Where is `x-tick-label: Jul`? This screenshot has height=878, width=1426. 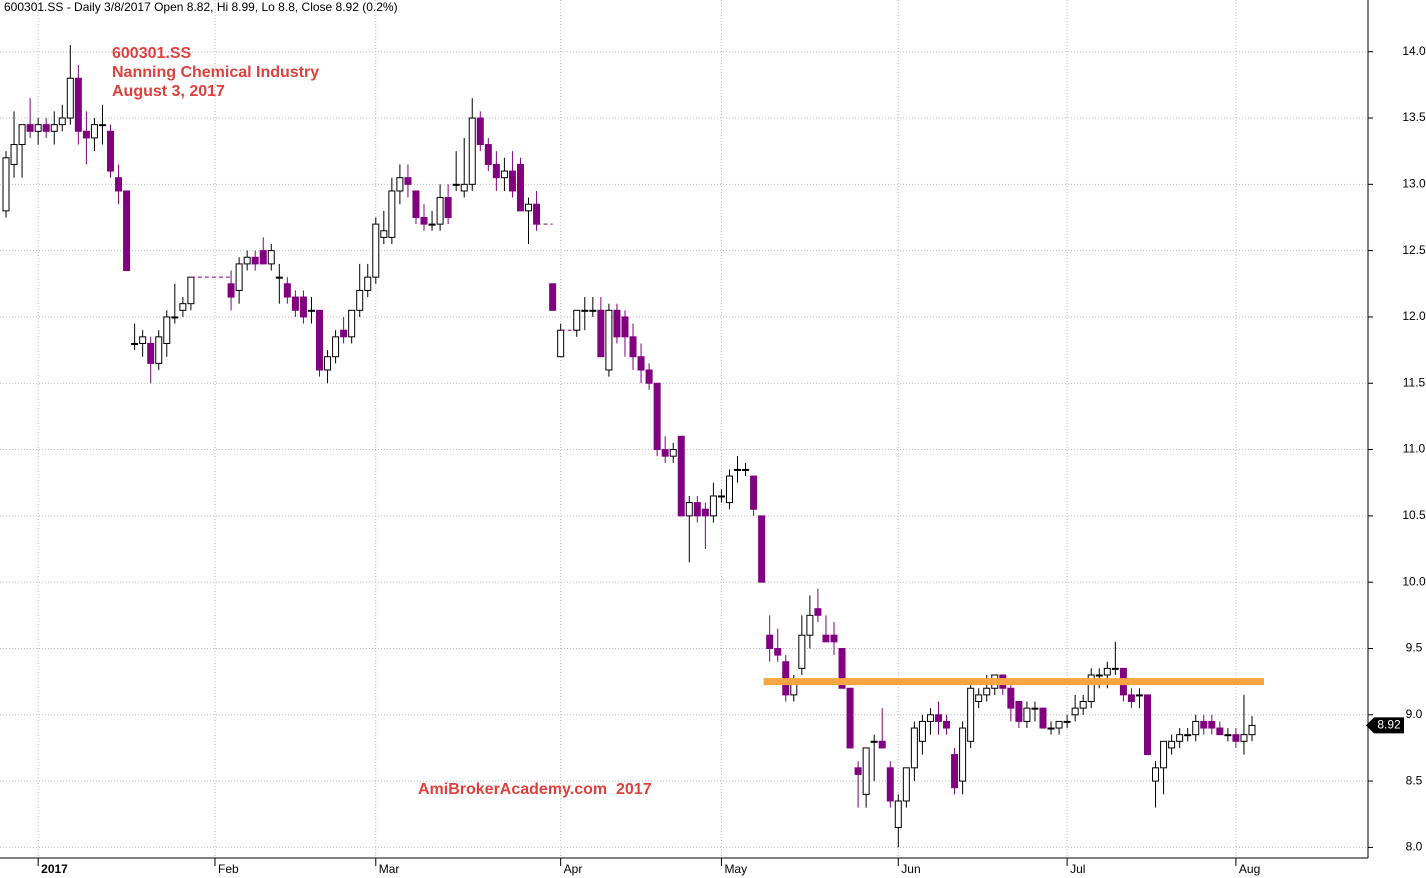
x-tick-label: Jul is located at coordinates (1077, 869).